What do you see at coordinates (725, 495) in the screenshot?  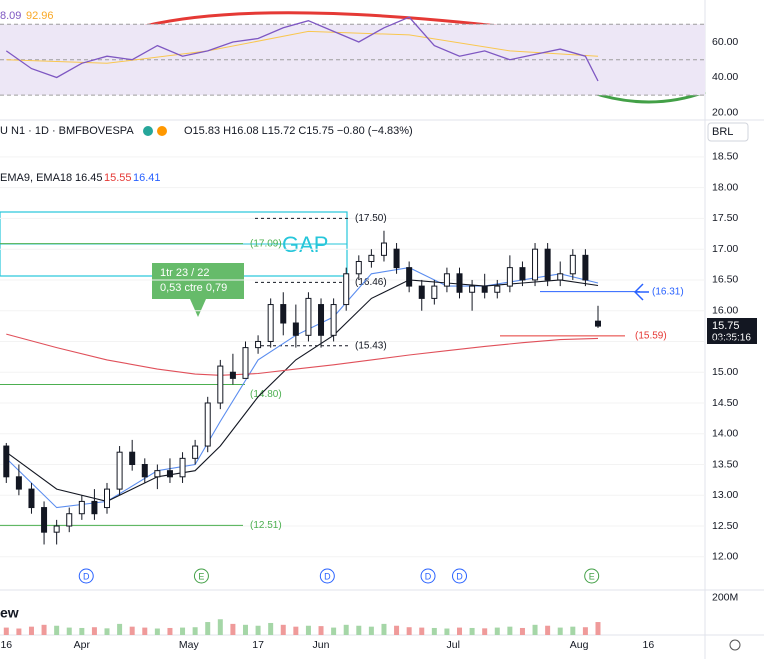 I see `y-tick-label: 13.00` at bounding box center [725, 495].